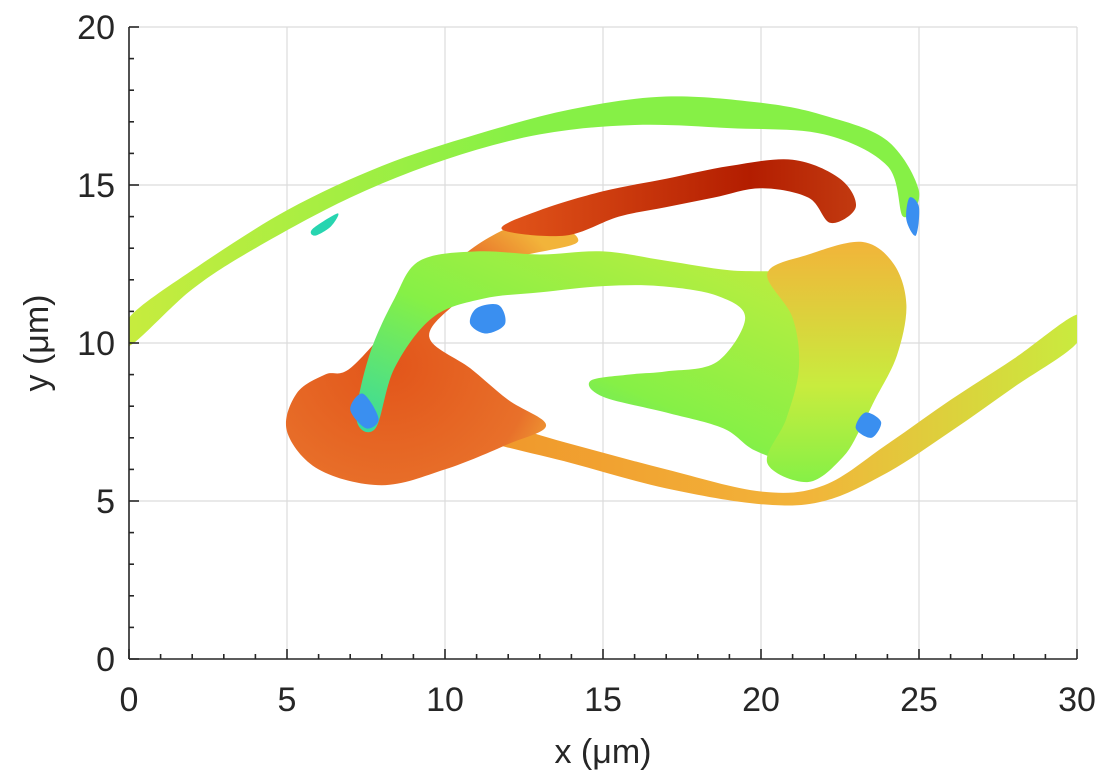 The width and height of the screenshot is (1108, 778). What do you see at coordinates (868, 425) in the screenshot?
I see `right-blue-tip-region` at bounding box center [868, 425].